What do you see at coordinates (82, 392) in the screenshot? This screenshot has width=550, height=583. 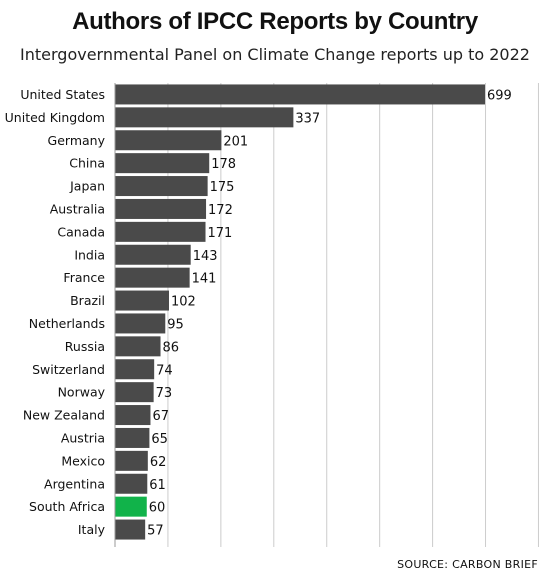 I see `category-label: Norway` at bounding box center [82, 392].